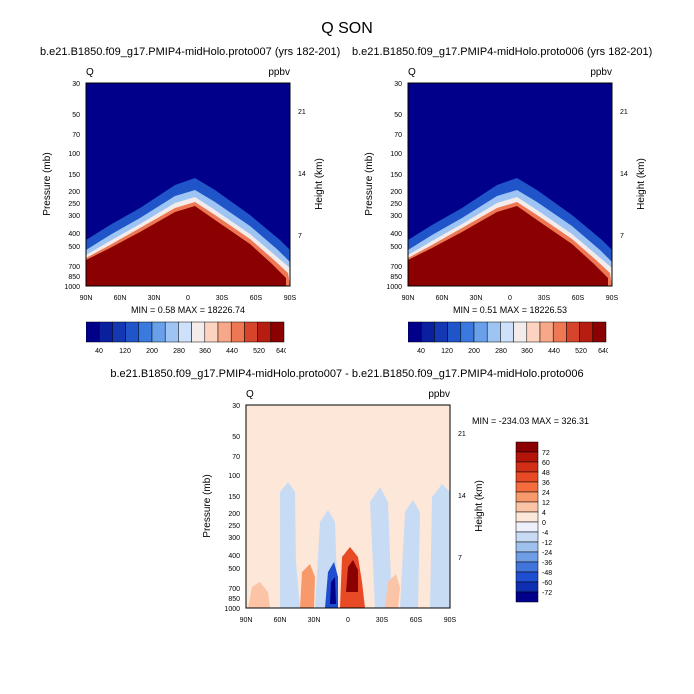  Describe the element at coordinates (205, 351) in the screenshot. I see `panel1-cbar-label: 360` at that location.